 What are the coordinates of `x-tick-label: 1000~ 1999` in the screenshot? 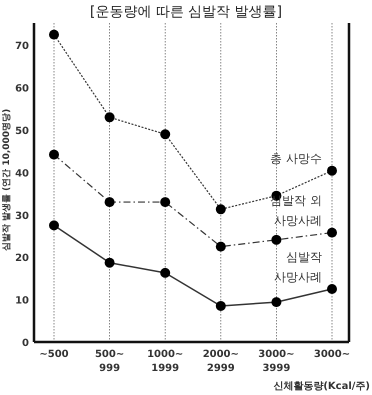 It's located at (165, 361).